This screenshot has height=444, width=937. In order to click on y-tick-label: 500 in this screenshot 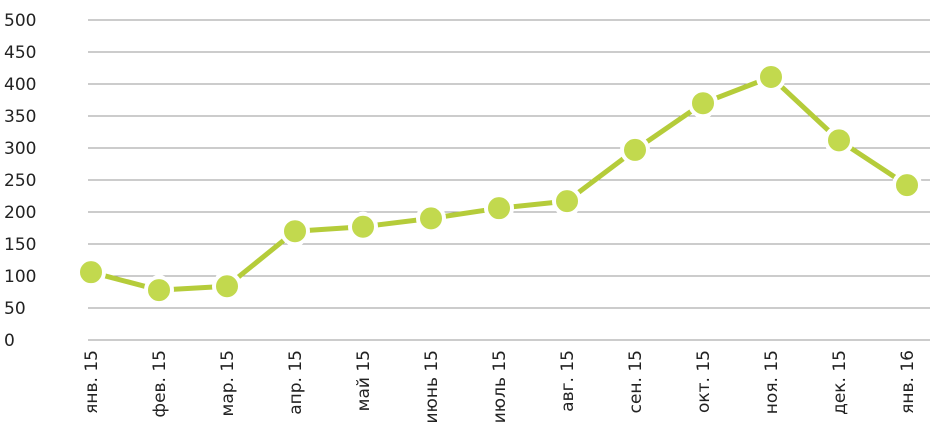, I will do `click(20, 21)`.